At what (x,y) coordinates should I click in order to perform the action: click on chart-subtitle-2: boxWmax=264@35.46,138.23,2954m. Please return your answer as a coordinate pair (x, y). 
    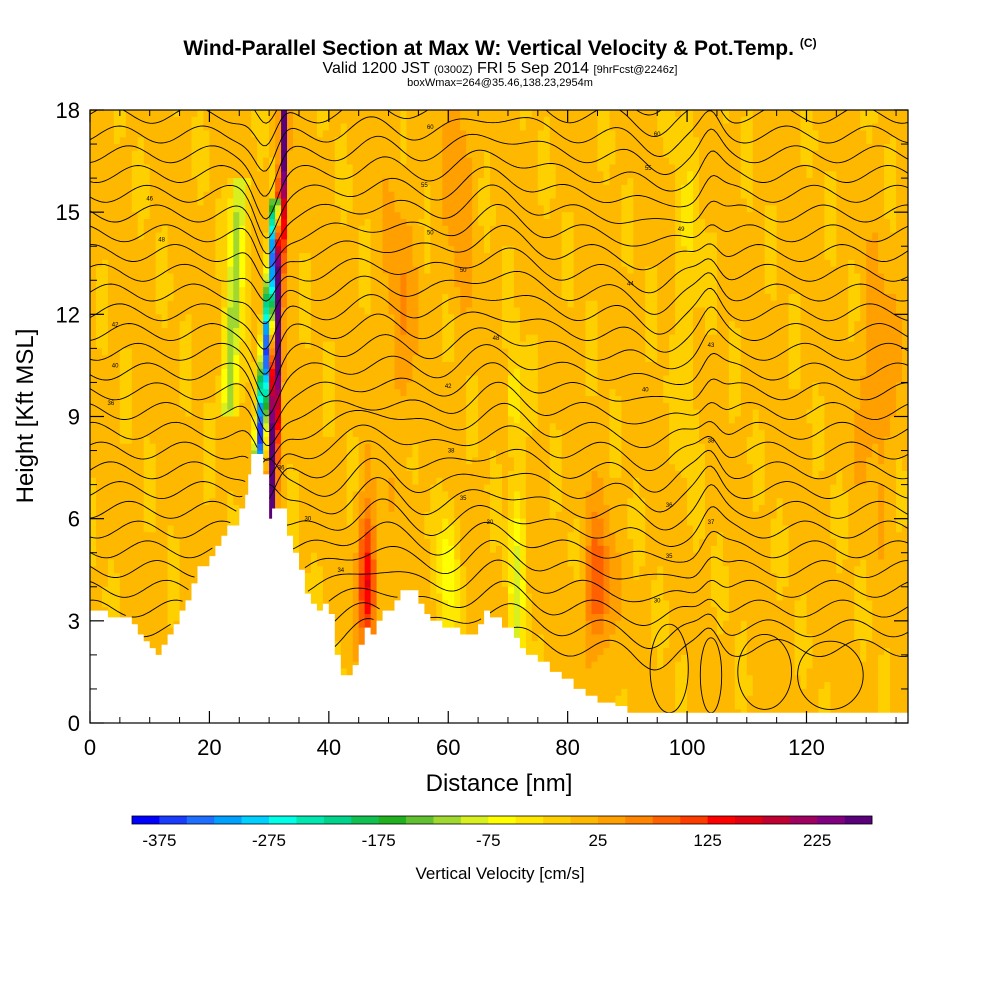
    Looking at the image, I should click on (500, 83).